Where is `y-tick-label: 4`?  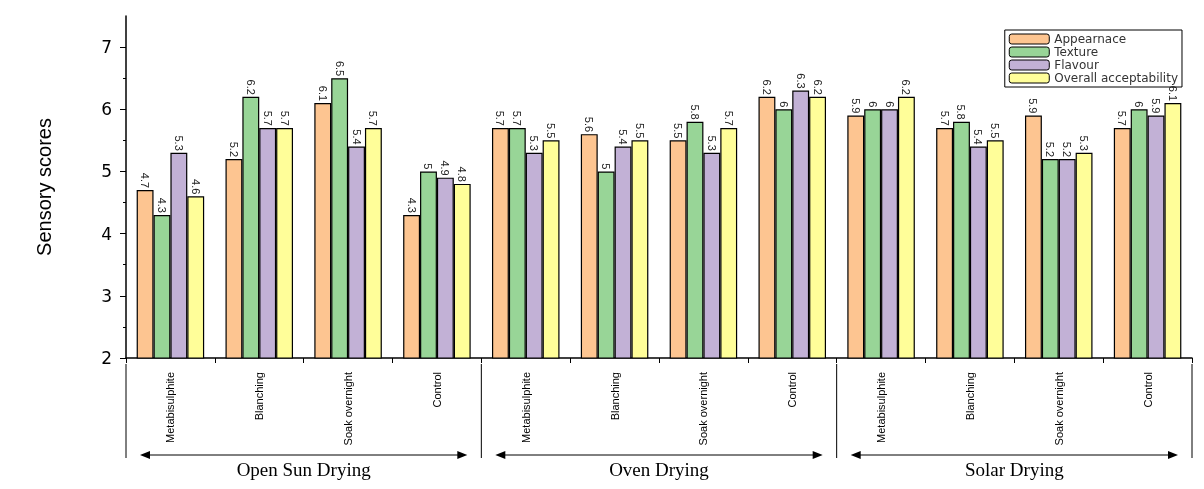 y-tick-label: 4 is located at coordinates (106, 233).